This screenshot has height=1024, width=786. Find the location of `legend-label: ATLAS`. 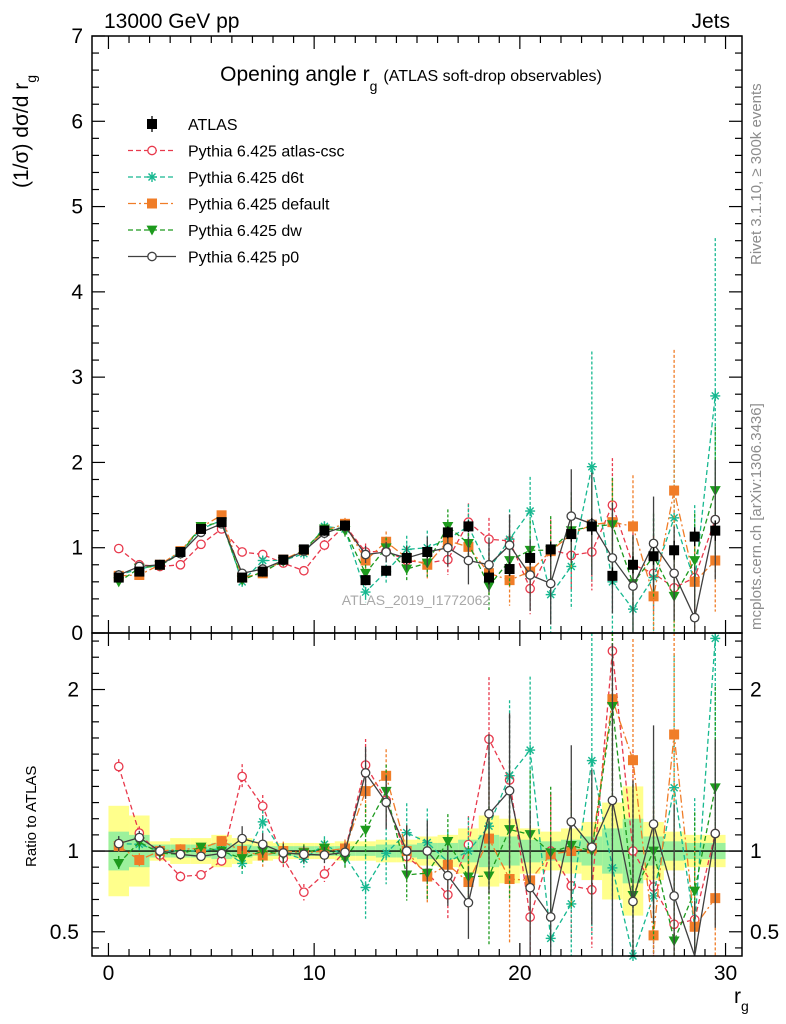

legend-label: ATLAS is located at coordinates (213, 125).